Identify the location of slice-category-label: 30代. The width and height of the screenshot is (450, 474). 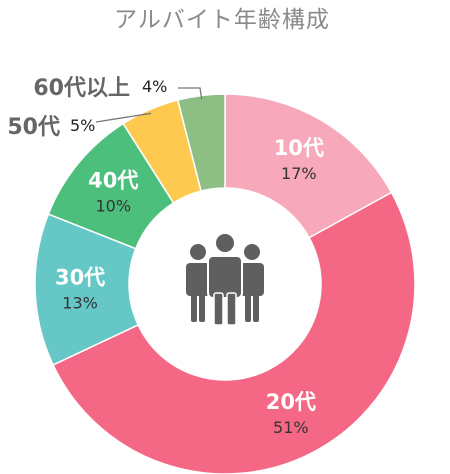
(80, 278).